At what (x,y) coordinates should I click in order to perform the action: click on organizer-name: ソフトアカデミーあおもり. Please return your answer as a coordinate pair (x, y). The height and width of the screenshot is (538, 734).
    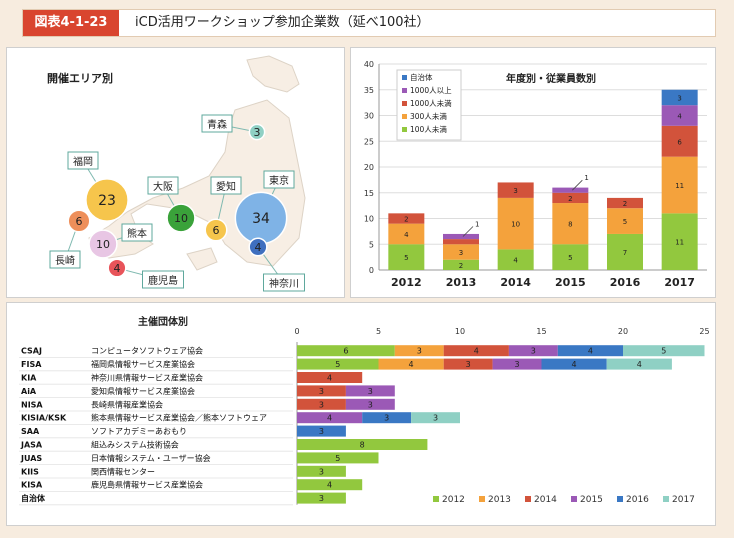
    Looking at the image, I should click on (139, 431).